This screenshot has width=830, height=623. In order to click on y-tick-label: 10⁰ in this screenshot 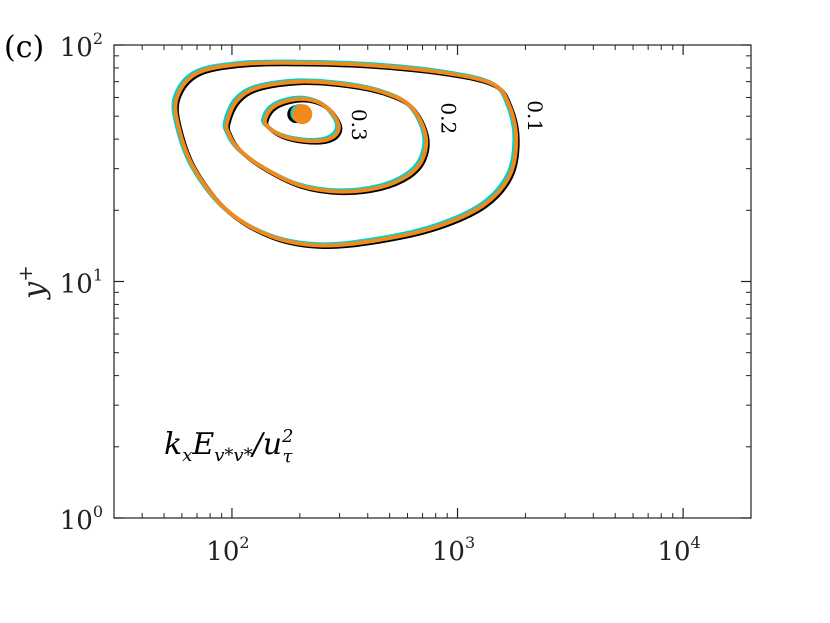, I will do `click(81, 519)`.